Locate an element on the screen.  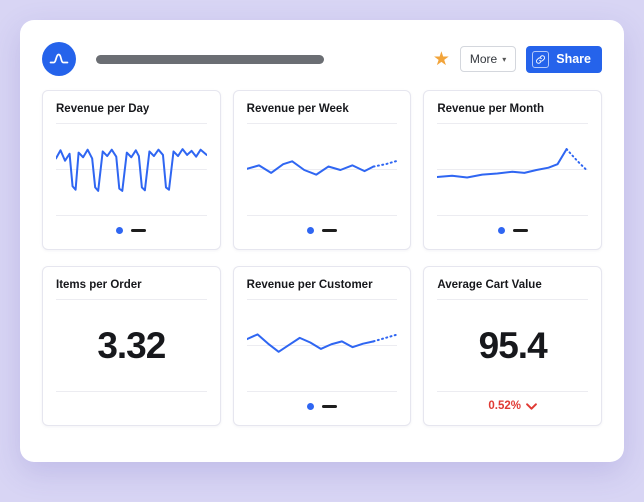
card-revenue-per-month: Revenue per Month is located at coordinates (512, 170).